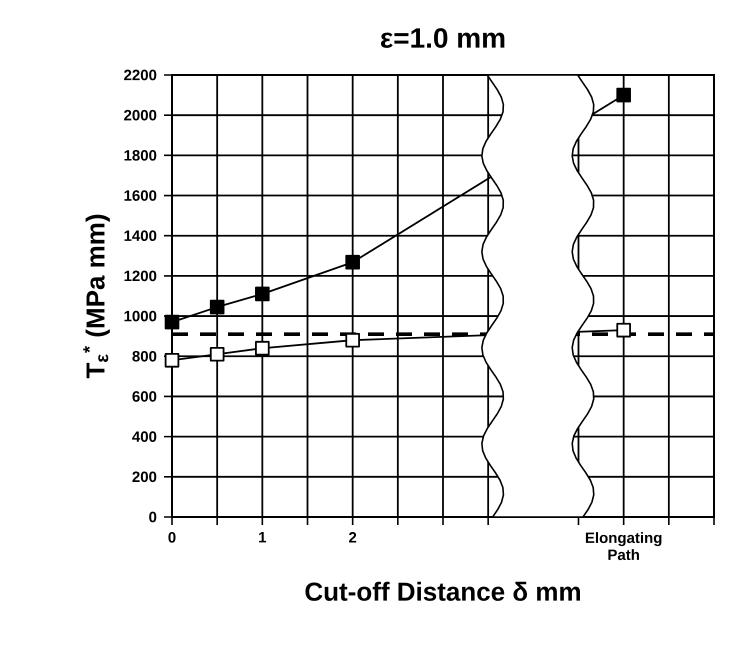 This screenshot has height=651, width=735. Describe the element at coordinates (352, 537) in the screenshot. I see `x-tick-label: 2` at that location.